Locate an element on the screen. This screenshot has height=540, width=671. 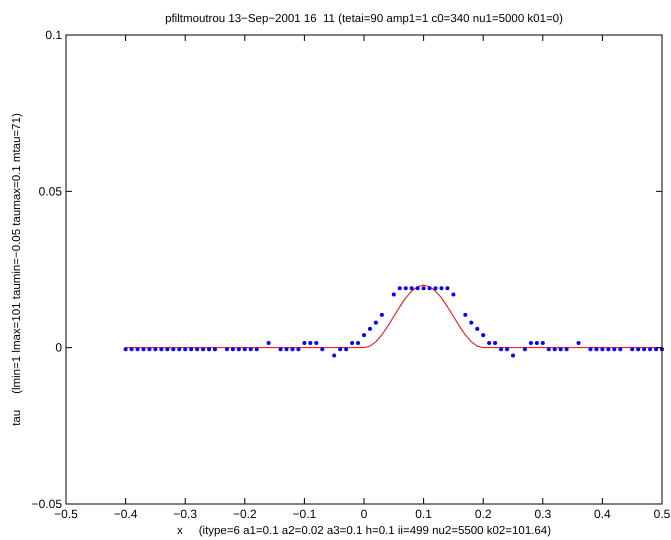
chart-title: pfiltmoutrou 13−Sep−2001 16 11 (tetai=90 amp1=1 c0=340 nu1=5000 k01=0) is located at coordinates (364, 19).